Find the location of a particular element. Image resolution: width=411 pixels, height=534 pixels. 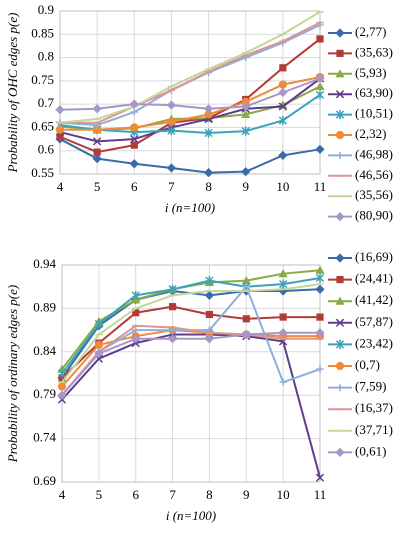

x-tick-label: 7 is located at coordinates (172, 494).